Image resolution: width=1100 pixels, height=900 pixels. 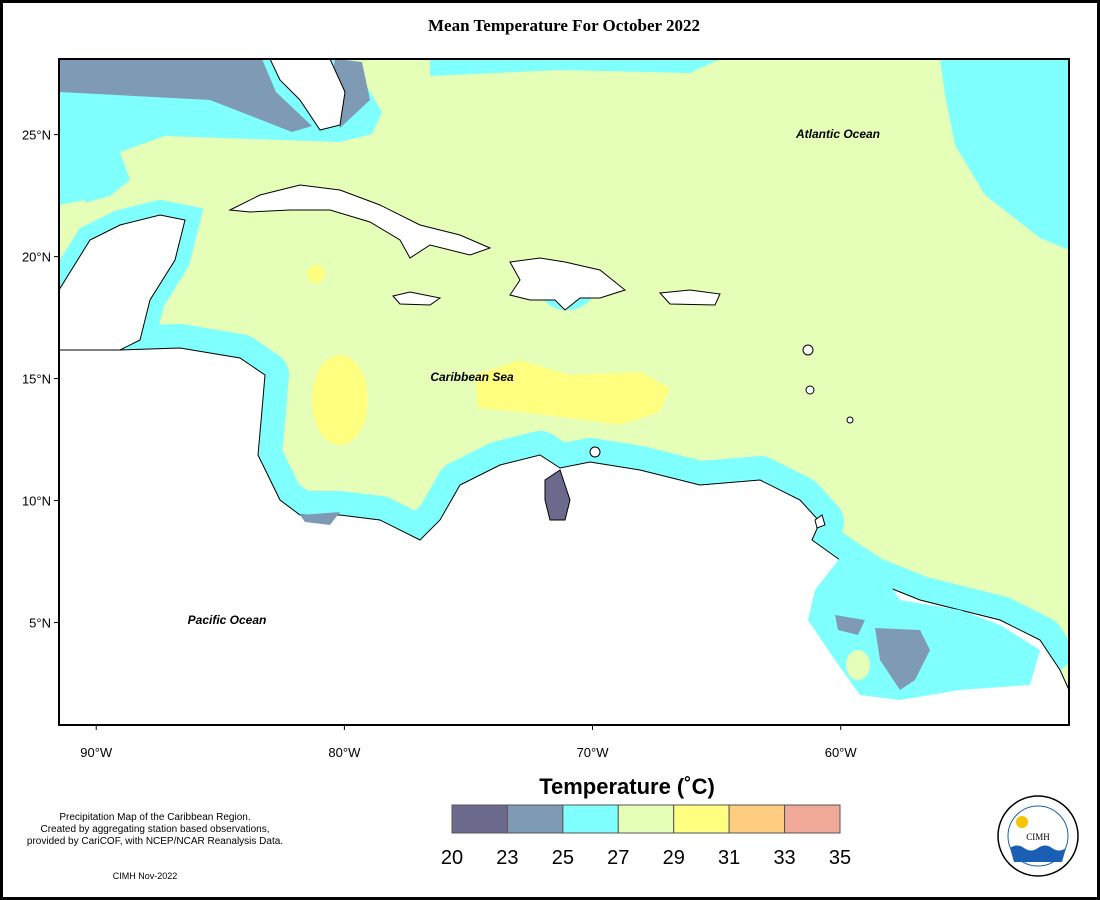 What do you see at coordinates (1038, 853) in the screenshot?
I see `logo-waves` at bounding box center [1038, 853].